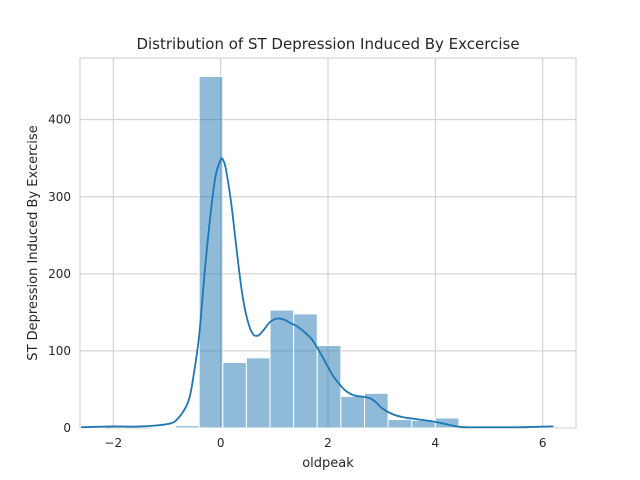  What do you see at coordinates (221, 443) in the screenshot?
I see `x-tick-label: 0` at bounding box center [221, 443].